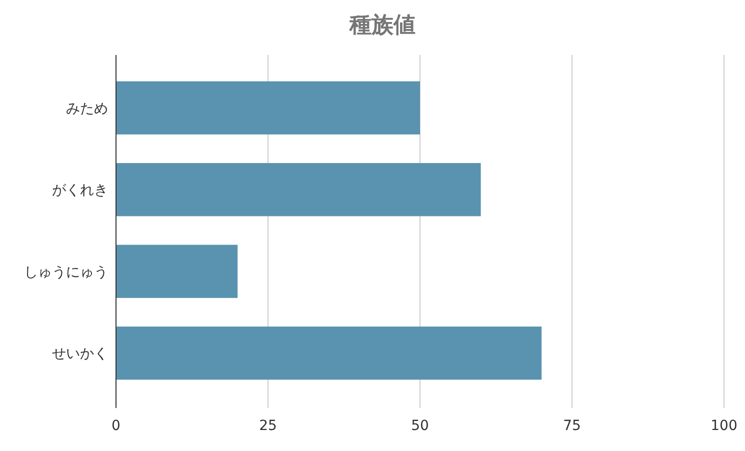  What do you see at coordinates (80, 354) in the screenshot?
I see `y-tick-label: せいかく` at bounding box center [80, 354].